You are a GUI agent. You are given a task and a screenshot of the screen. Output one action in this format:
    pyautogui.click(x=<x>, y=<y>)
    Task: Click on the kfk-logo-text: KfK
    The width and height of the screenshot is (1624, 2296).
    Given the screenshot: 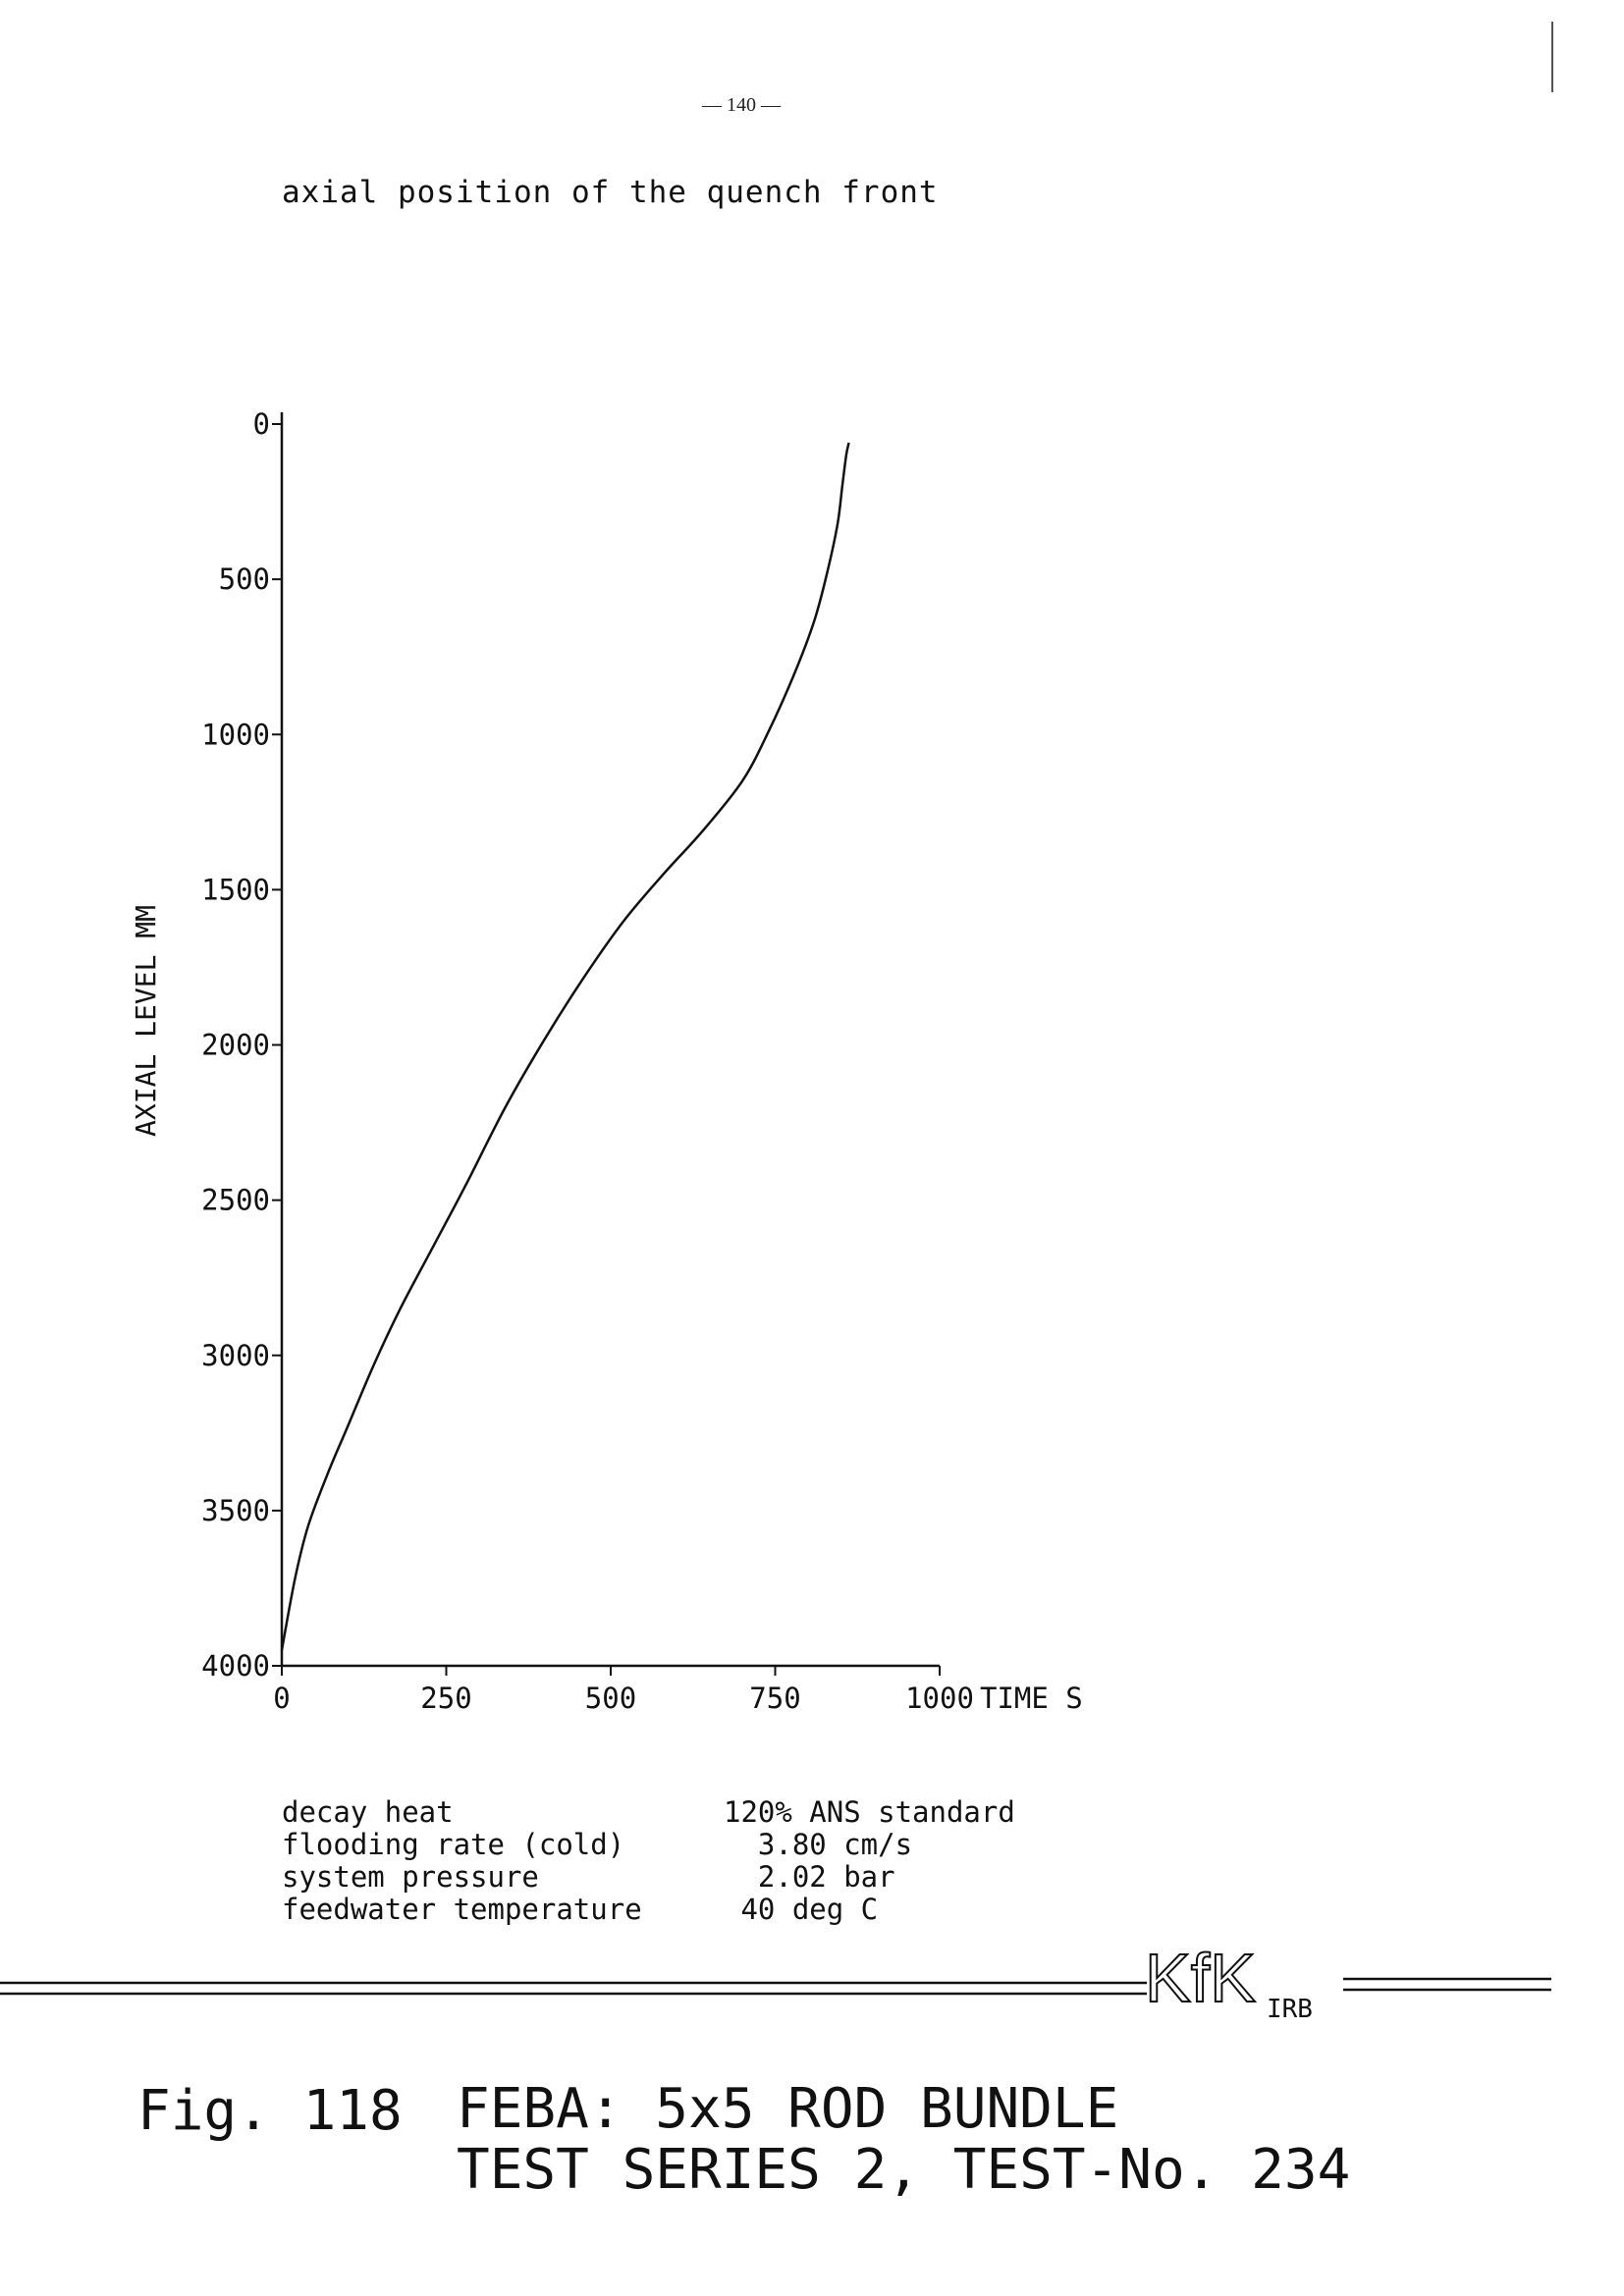 What is the action you would take?
    pyautogui.click(x=1200, y=1978)
    